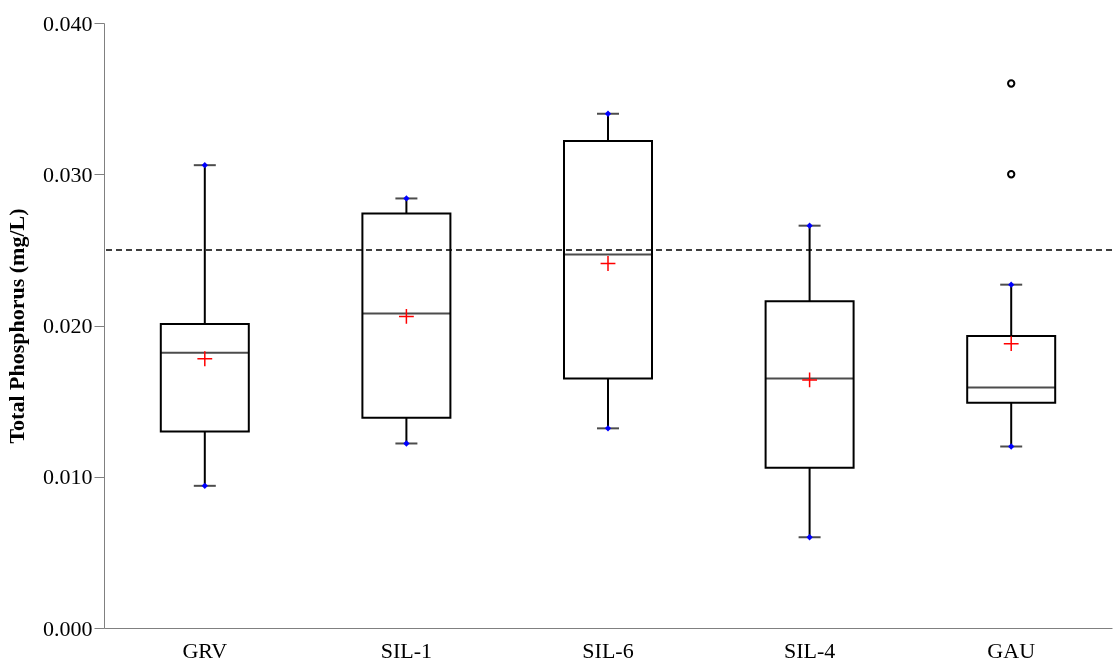 The width and height of the screenshot is (1113, 666). Describe the element at coordinates (68, 477) in the screenshot. I see `y-tick-label: 0.010` at that location.